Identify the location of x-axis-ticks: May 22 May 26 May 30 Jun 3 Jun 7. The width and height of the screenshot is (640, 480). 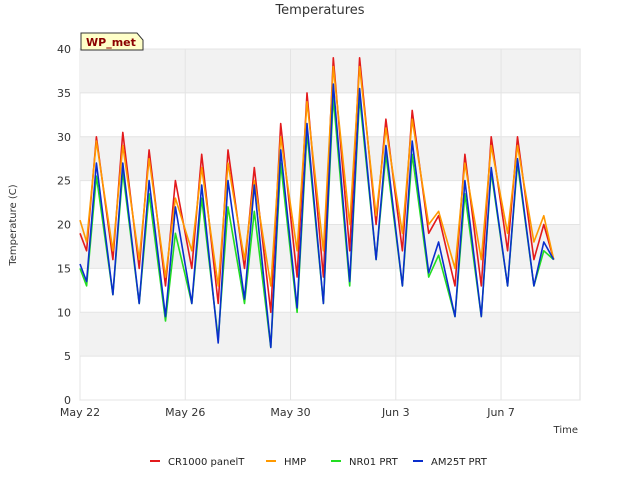
(287, 412).